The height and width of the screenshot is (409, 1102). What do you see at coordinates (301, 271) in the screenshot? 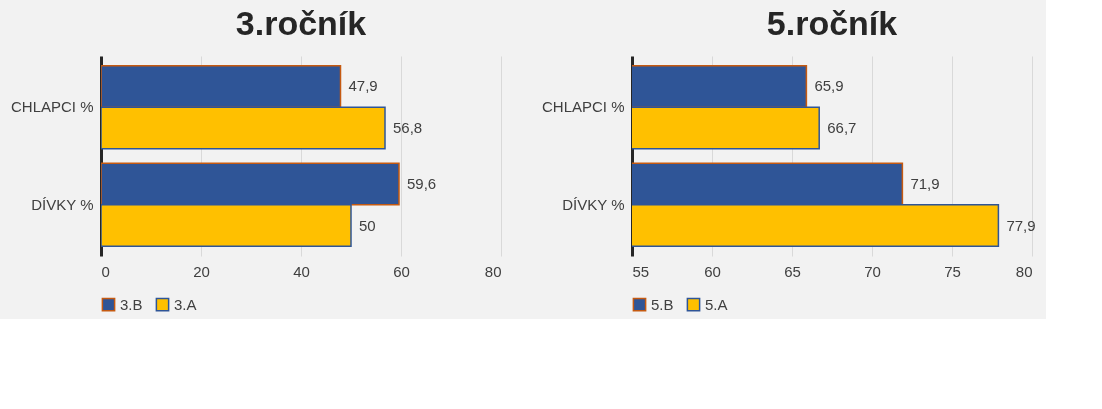
I see `x-tick-label: 40` at bounding box center [301, 271].